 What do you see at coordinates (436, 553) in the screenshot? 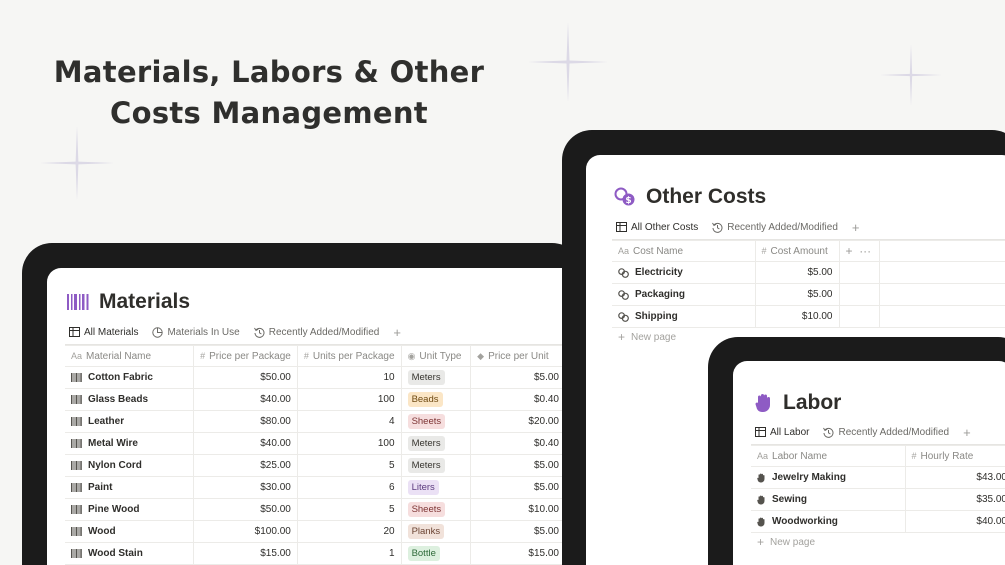
I see `unit-type-cell: Bottle` at bounding box center [436, 553].